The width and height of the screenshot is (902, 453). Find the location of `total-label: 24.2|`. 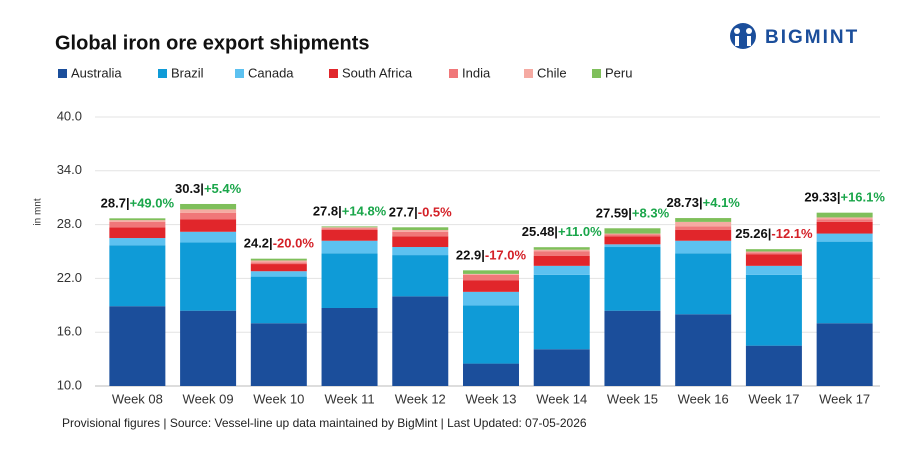

total-label: 24.2| is located at coordinates (258, 243).